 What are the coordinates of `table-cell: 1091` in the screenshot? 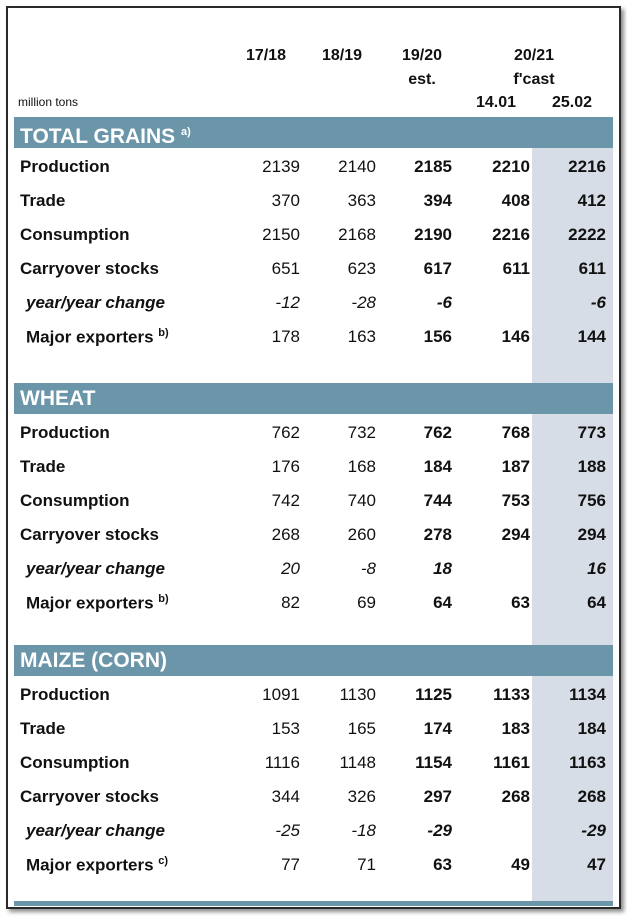 It's located at (281, 694).